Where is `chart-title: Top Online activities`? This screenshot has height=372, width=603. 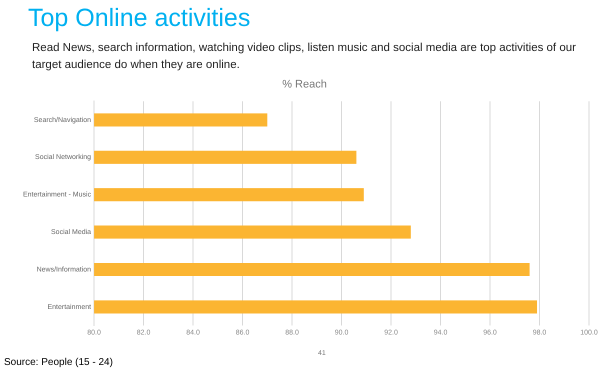
chart-title: Top Online activities is located at coordinates (139, 18).